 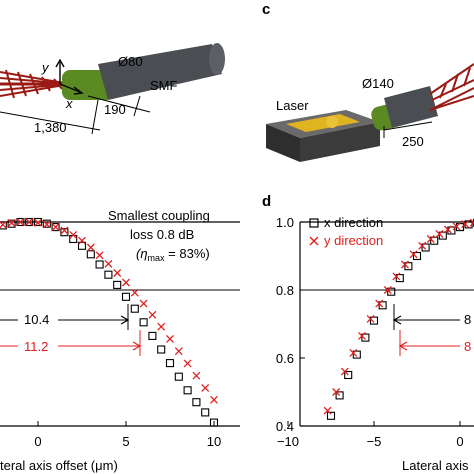 What do you see at coordinates (285, 222) in the screenshot?
I see `y-tick-label: 1.0` at bounding box center [285, 222].